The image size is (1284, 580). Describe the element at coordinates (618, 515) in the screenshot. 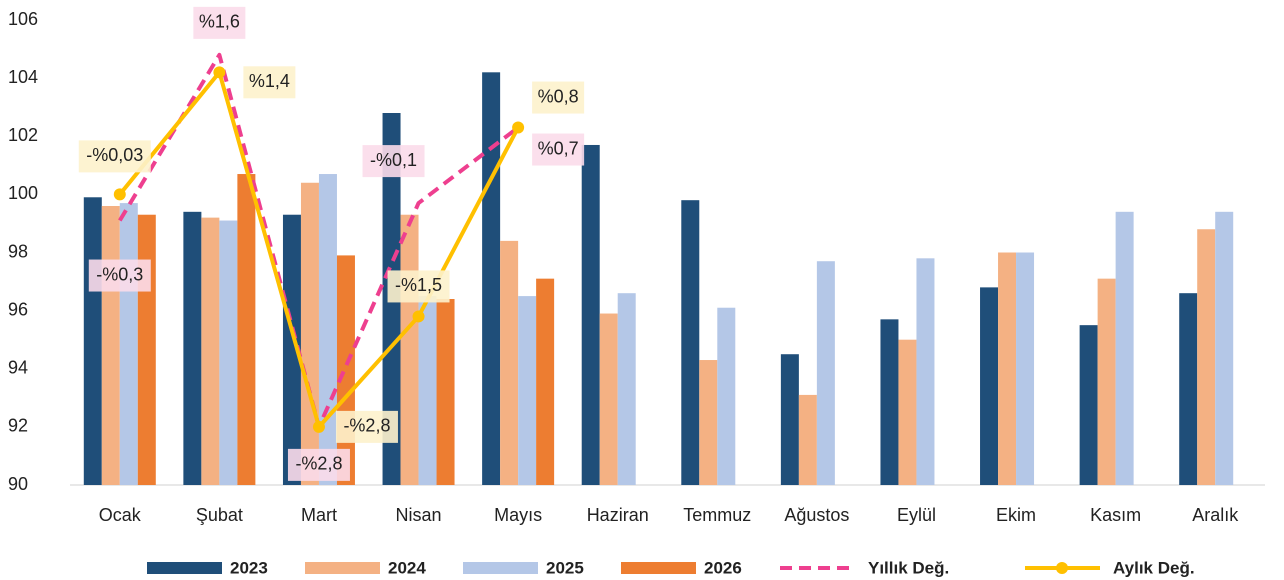

I see `x-tick-label: Haziran` at that location.